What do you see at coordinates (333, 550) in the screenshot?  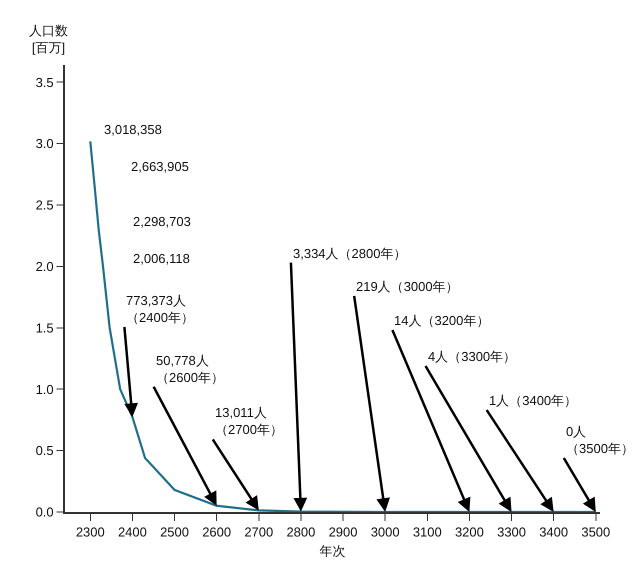 I see `x-axis-title: 年次` at bounding box center [333, 550].